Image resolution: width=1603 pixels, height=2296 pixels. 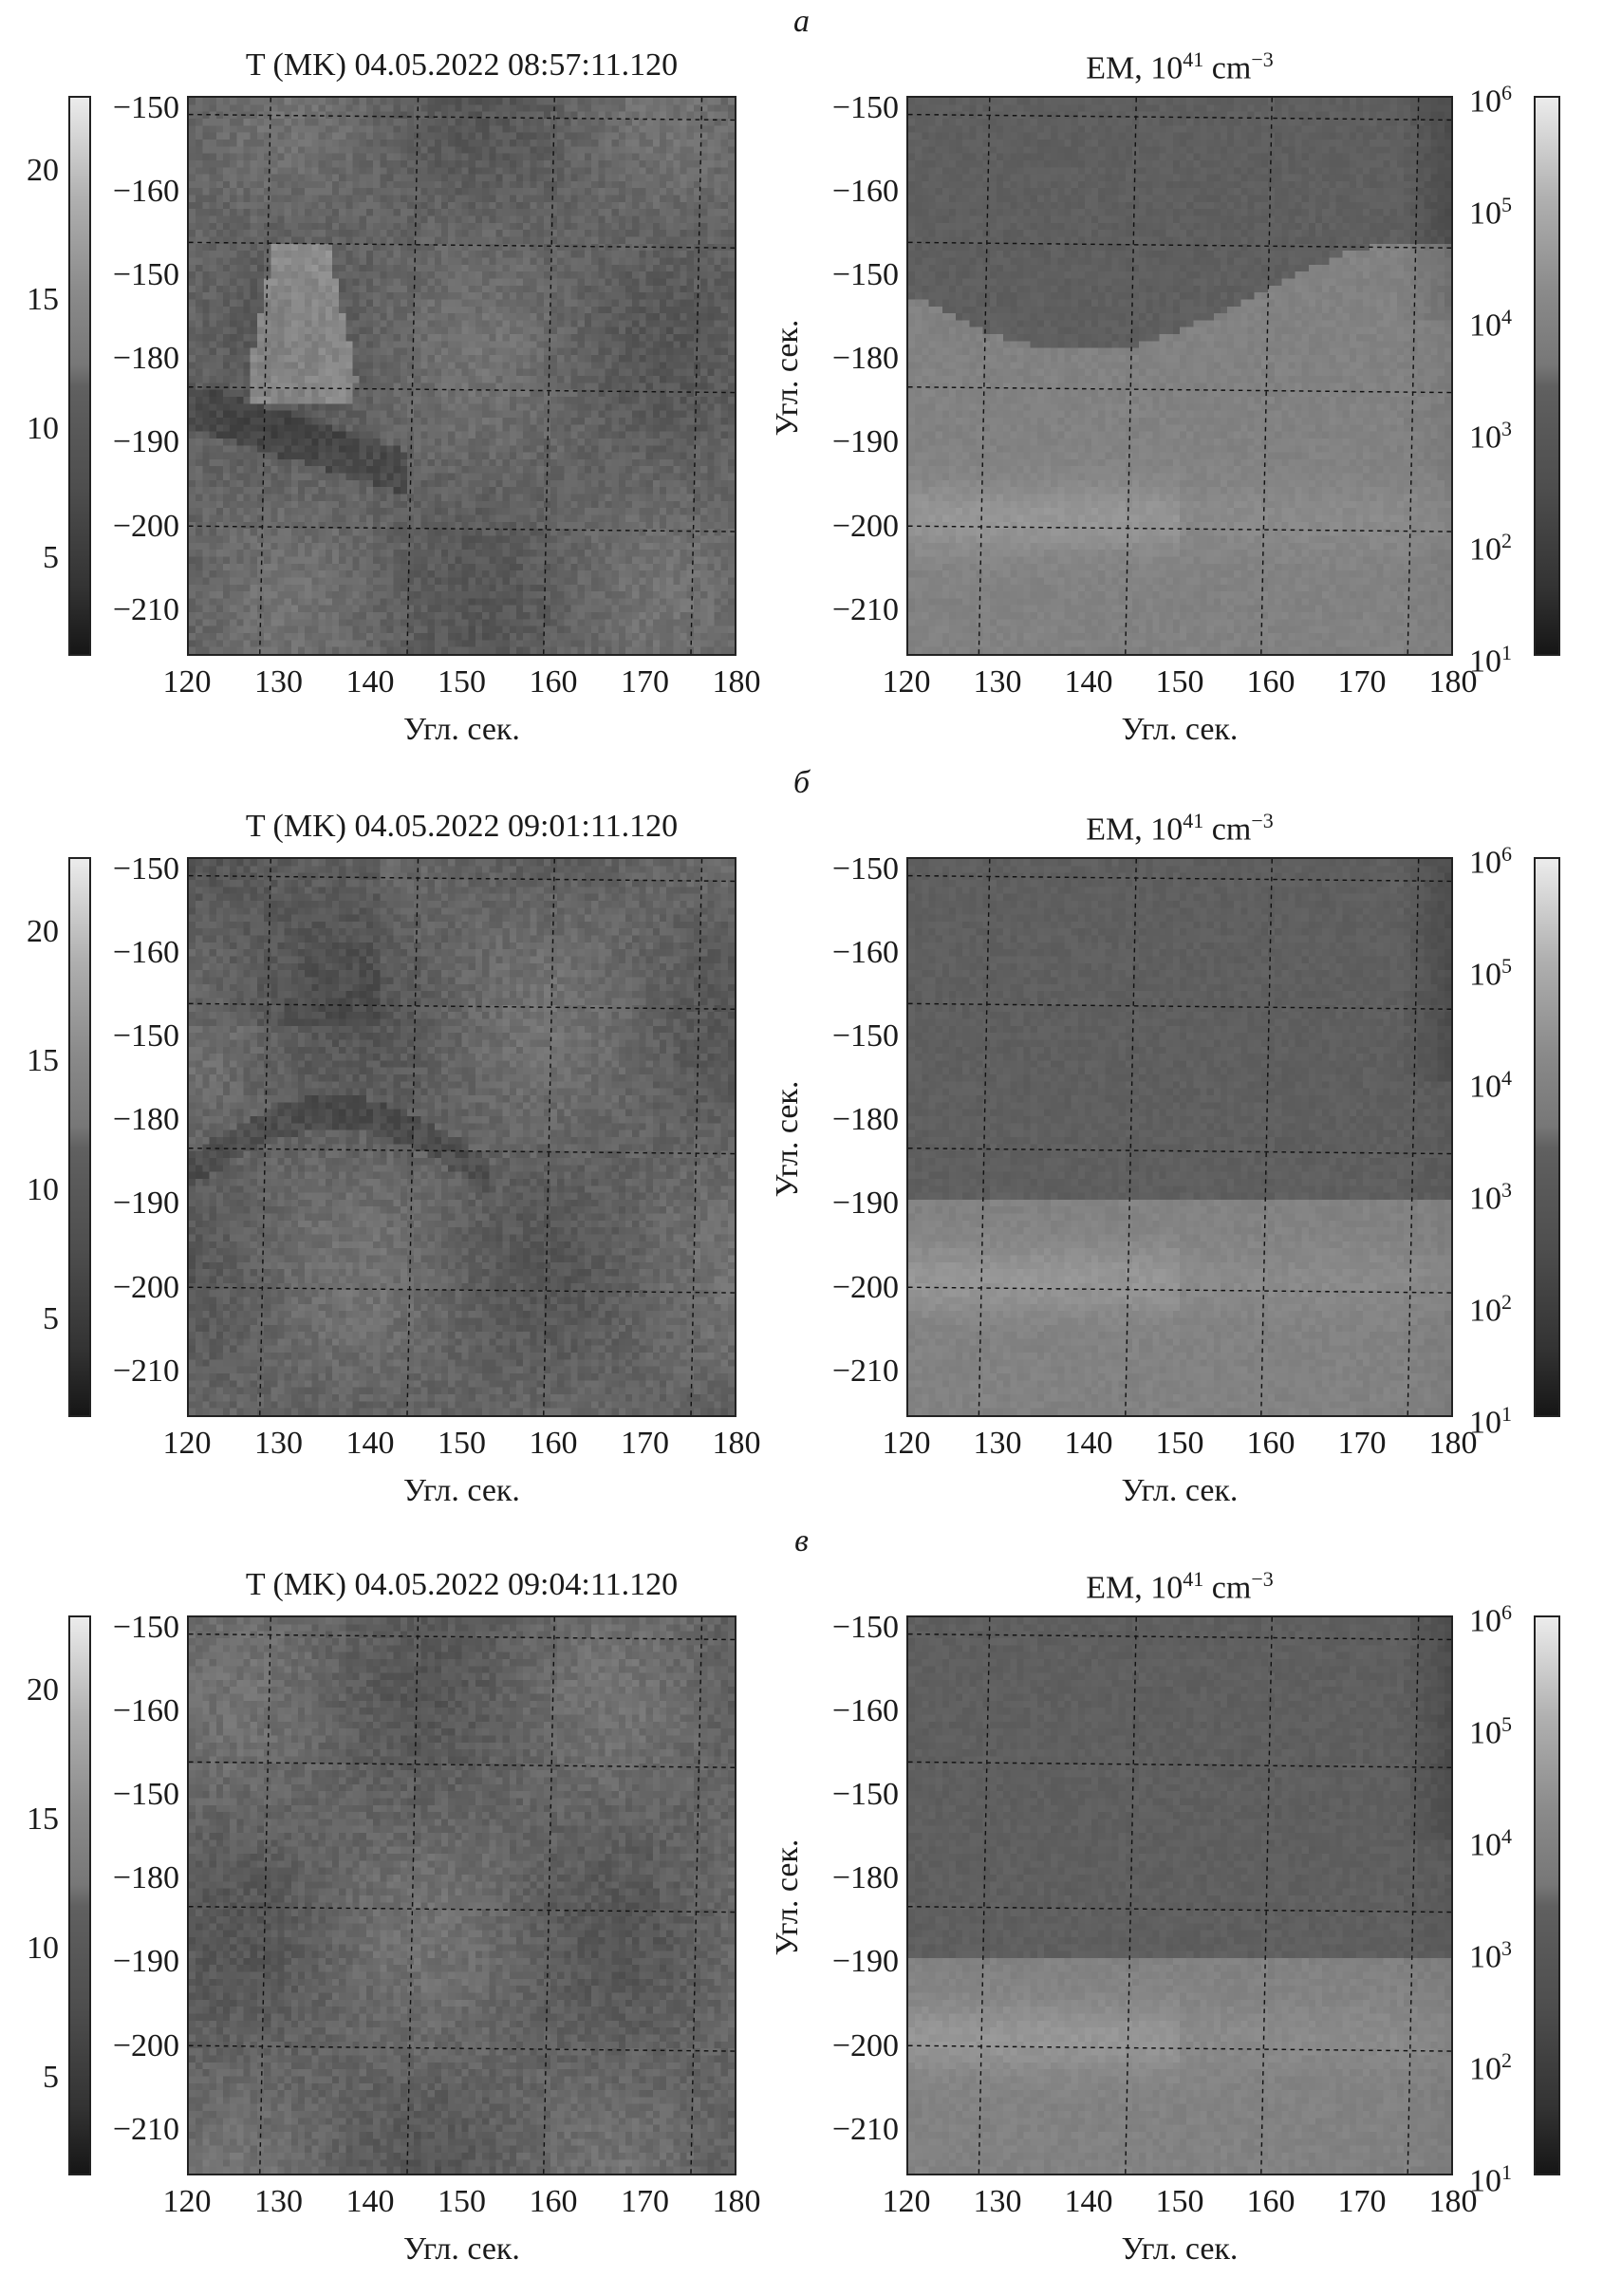 I want to click on colorbar-tick-label: 10⁴, so click(x=1490, y=1841).